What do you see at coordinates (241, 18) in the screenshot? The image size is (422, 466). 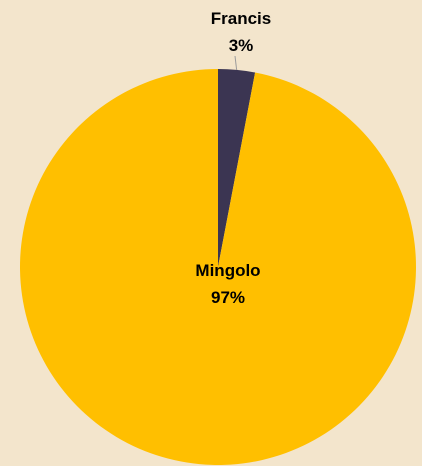 I see `slice-label-francis-name: Francis` at bounding box center [241, 18].